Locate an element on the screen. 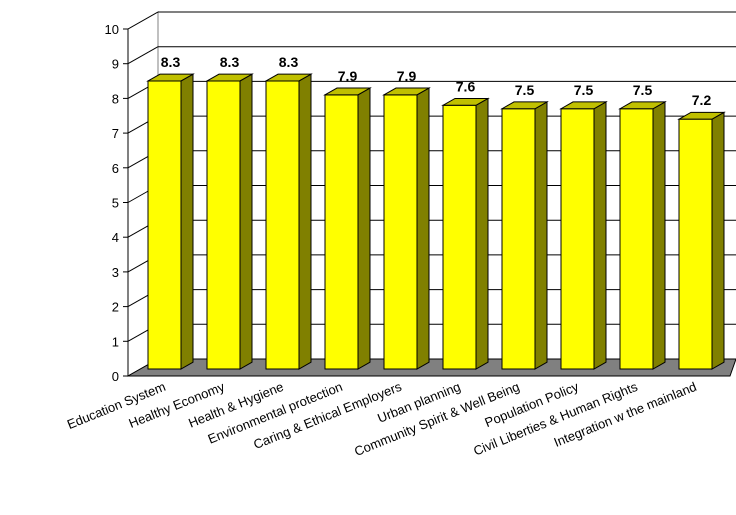 This screenshot has width=736, height=515. y-tick-label: 0 is located at coordinates (115, 376).